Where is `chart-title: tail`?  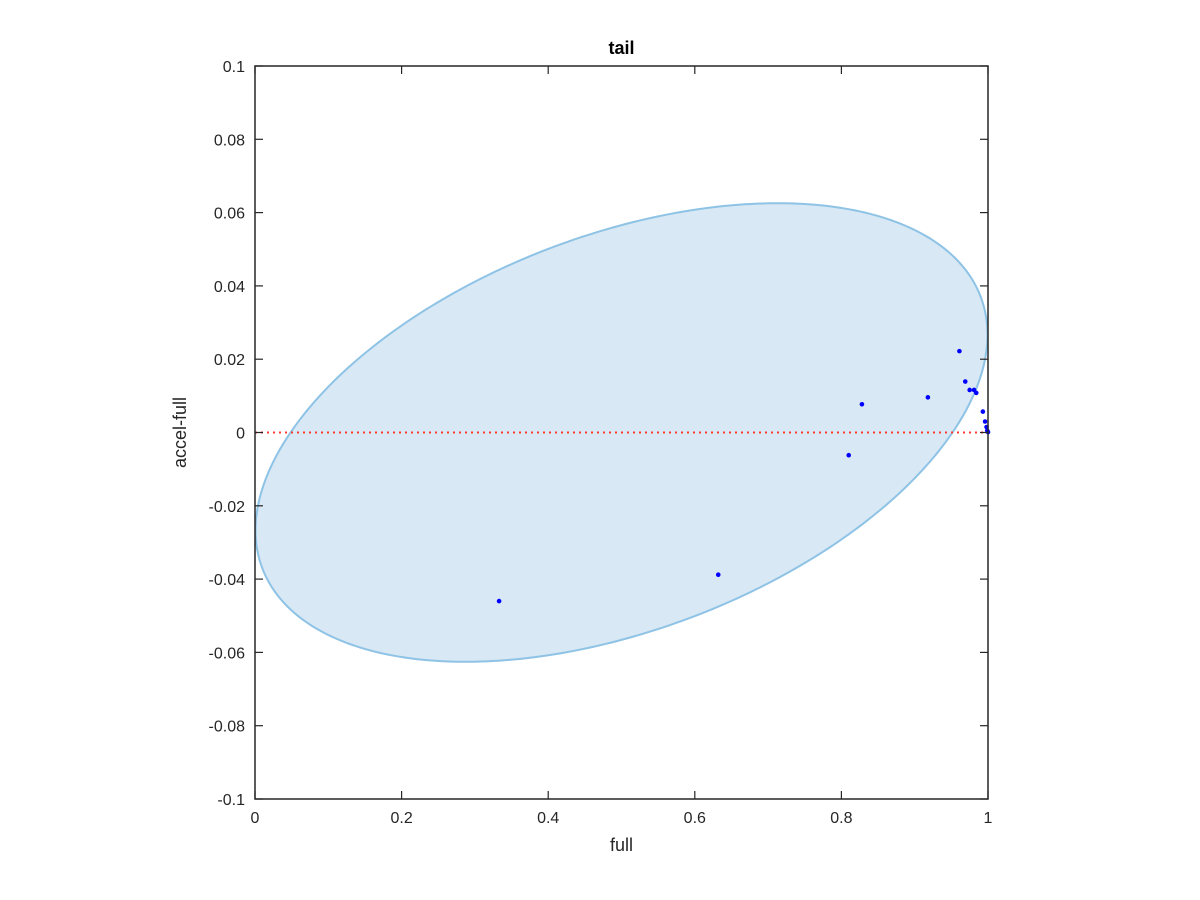
chart-title: tail is located at coordinates (621, 48).